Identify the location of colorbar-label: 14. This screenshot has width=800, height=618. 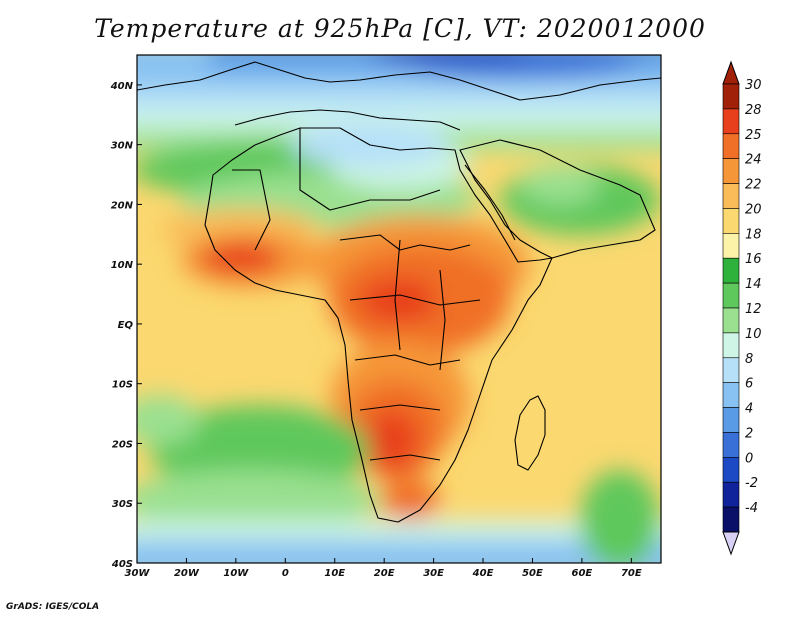
(753, 284).